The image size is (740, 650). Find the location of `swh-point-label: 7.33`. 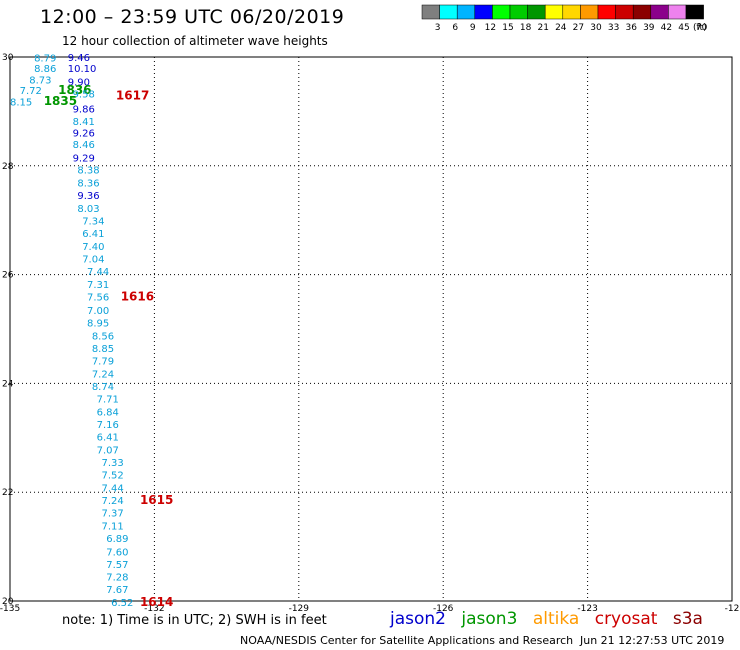

swh-point-label: 7.33 is located at coordinates (112, 463).